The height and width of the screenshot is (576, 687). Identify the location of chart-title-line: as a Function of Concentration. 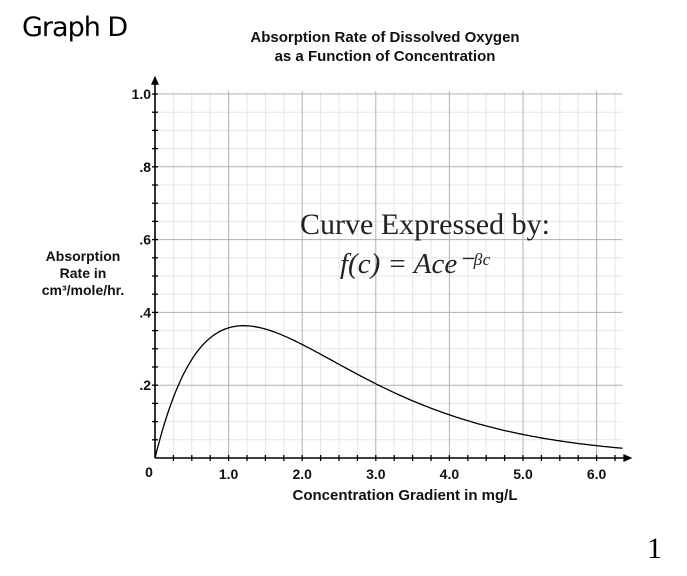
(385, 56).